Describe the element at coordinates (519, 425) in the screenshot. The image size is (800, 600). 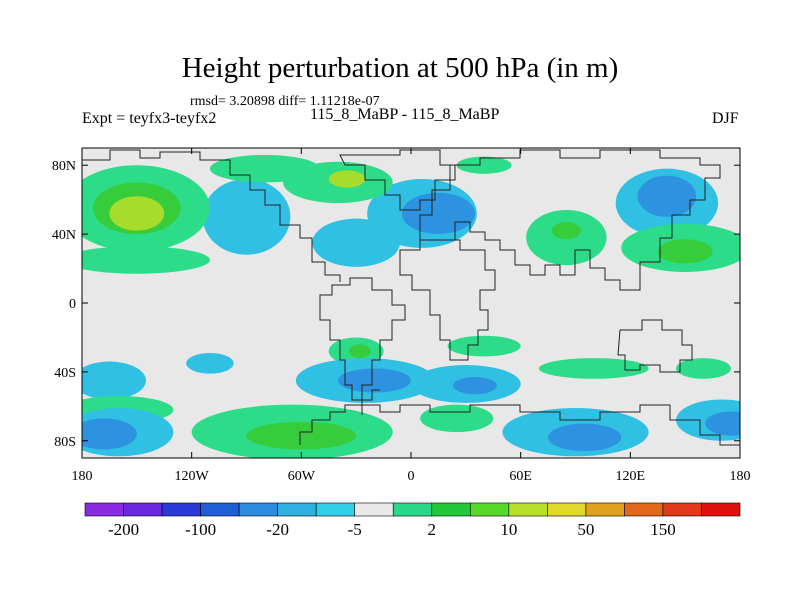
I see `coastline-antarctica` at that location.